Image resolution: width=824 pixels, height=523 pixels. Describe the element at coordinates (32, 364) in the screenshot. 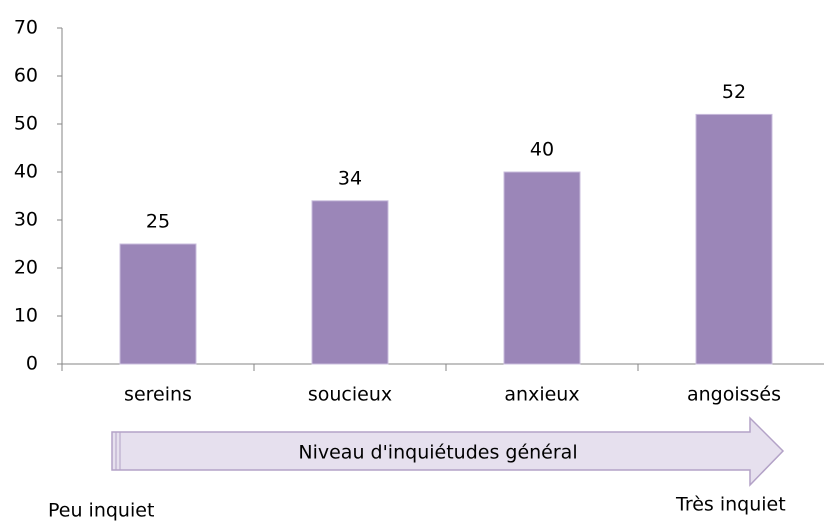

I see `y-tick-label: 0` at that location.